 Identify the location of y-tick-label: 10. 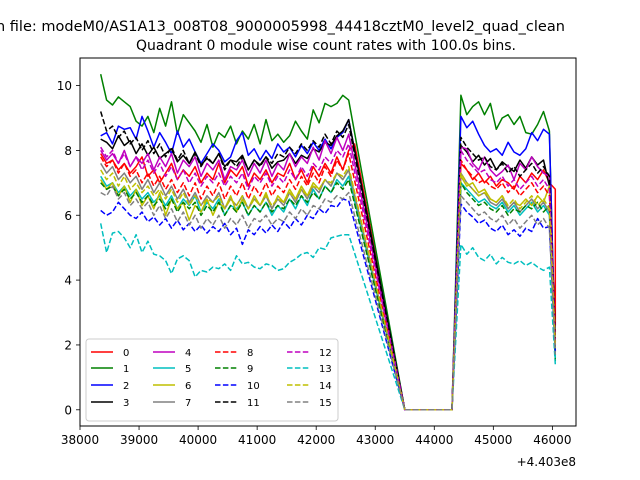
(64, 86).